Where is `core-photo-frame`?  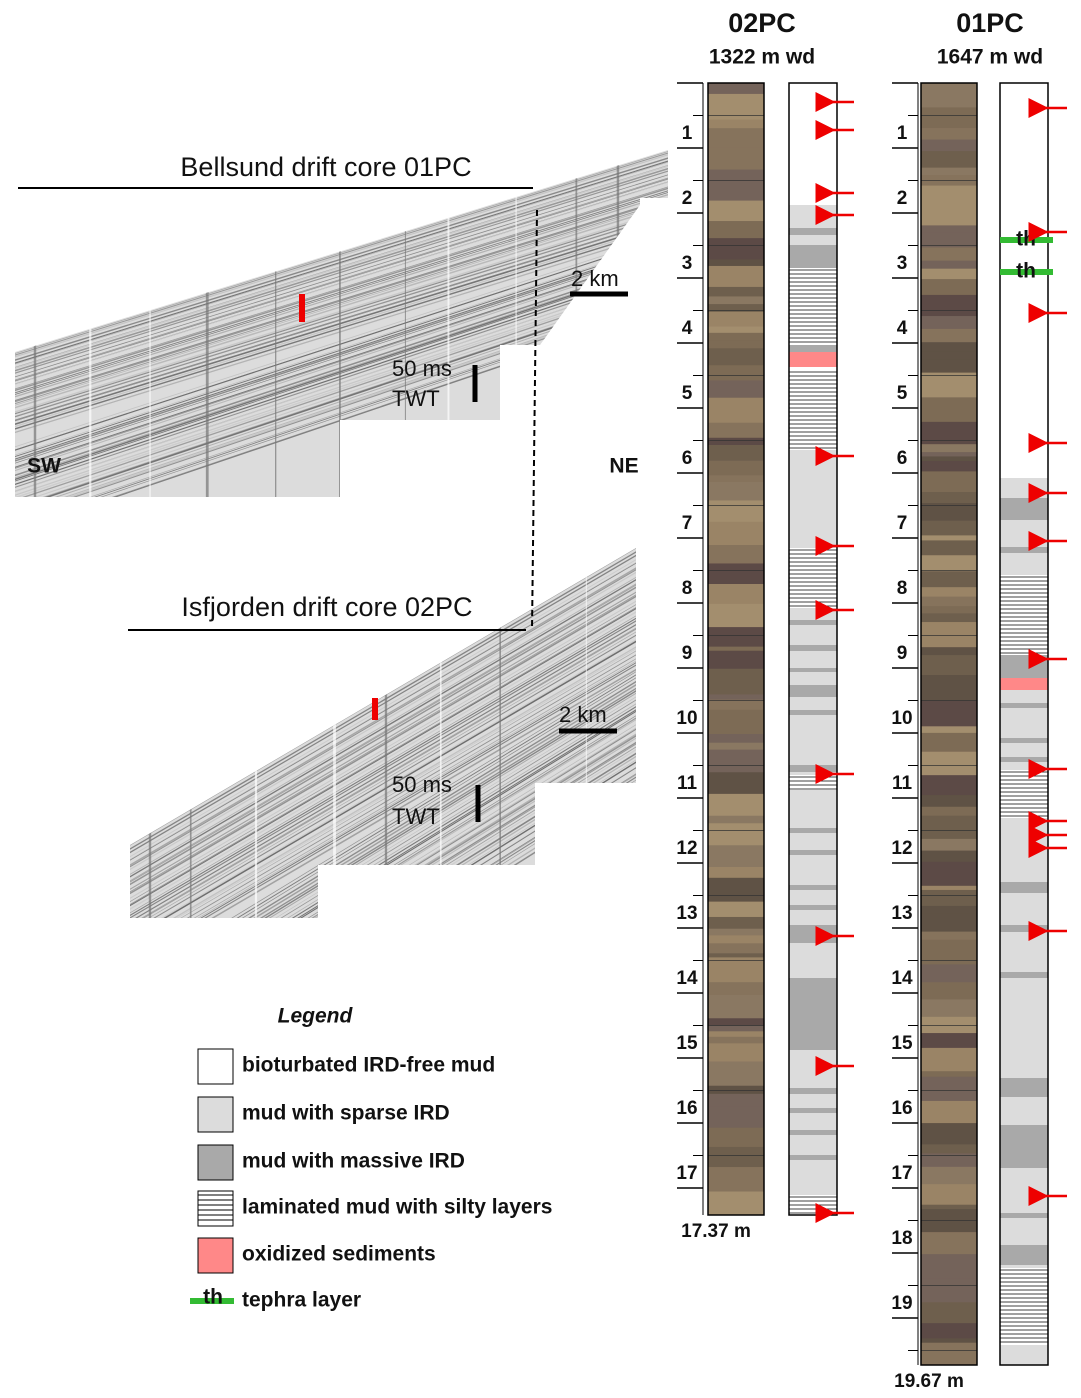
core-photo-frame is located at coordinates (736, 649).